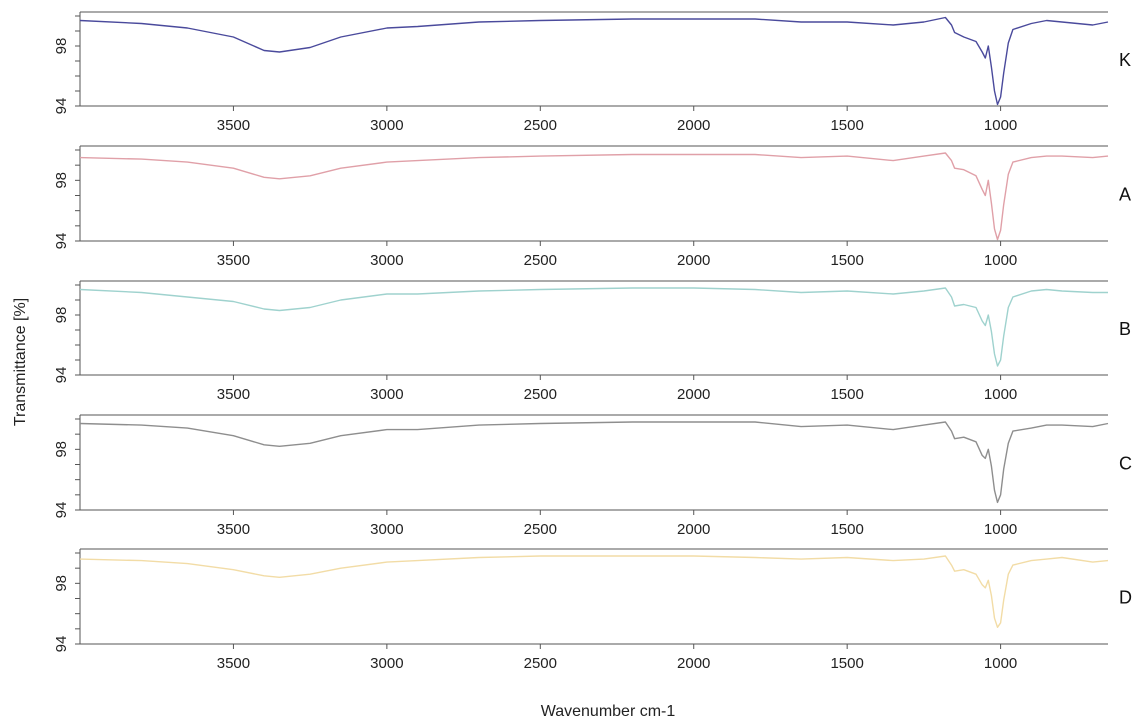 The height and width of the screenshot is (724, 1140). I want to click on x-axis-title: Wavenumber cm-1, so click(608, 711).